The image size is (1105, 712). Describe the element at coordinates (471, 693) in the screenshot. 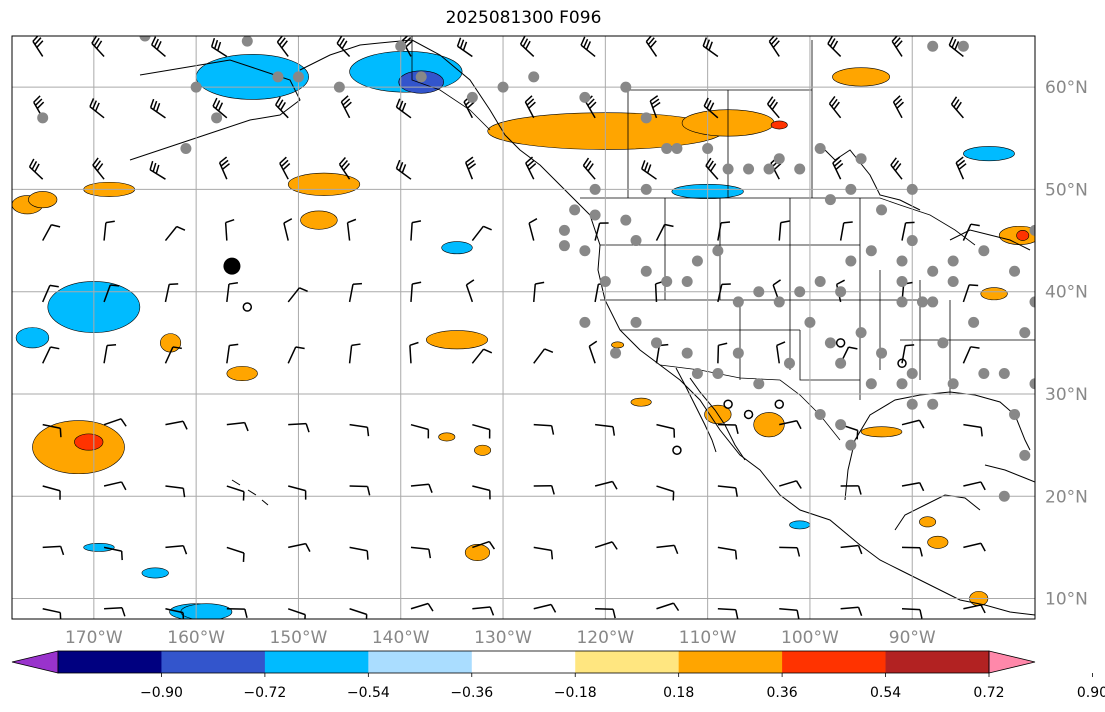

I see `colorbar-label: −0.36` at that location.